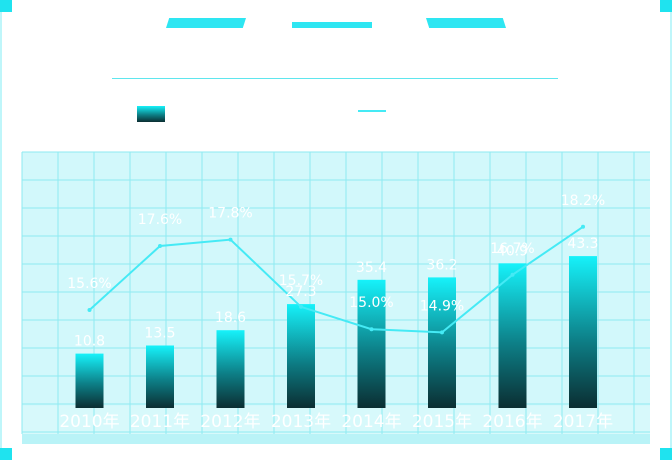 The width and height of the screenshot is (672, 460). What do you see at coordinates (301, 356) in the screenshot?
I see `bar-2013年` at bounding box center [301, 356].